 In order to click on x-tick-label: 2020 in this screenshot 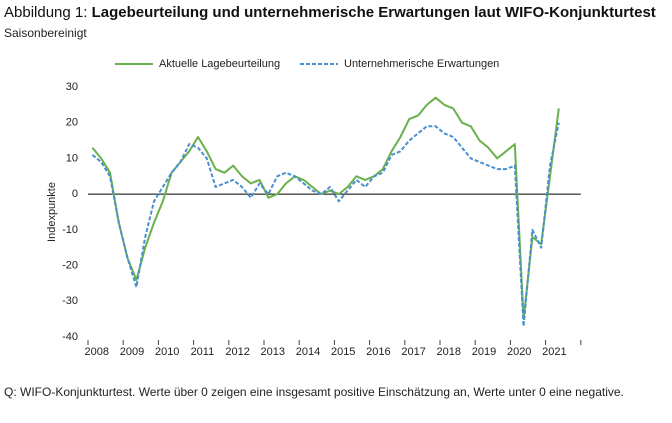, I will do `click(519, 352)`.